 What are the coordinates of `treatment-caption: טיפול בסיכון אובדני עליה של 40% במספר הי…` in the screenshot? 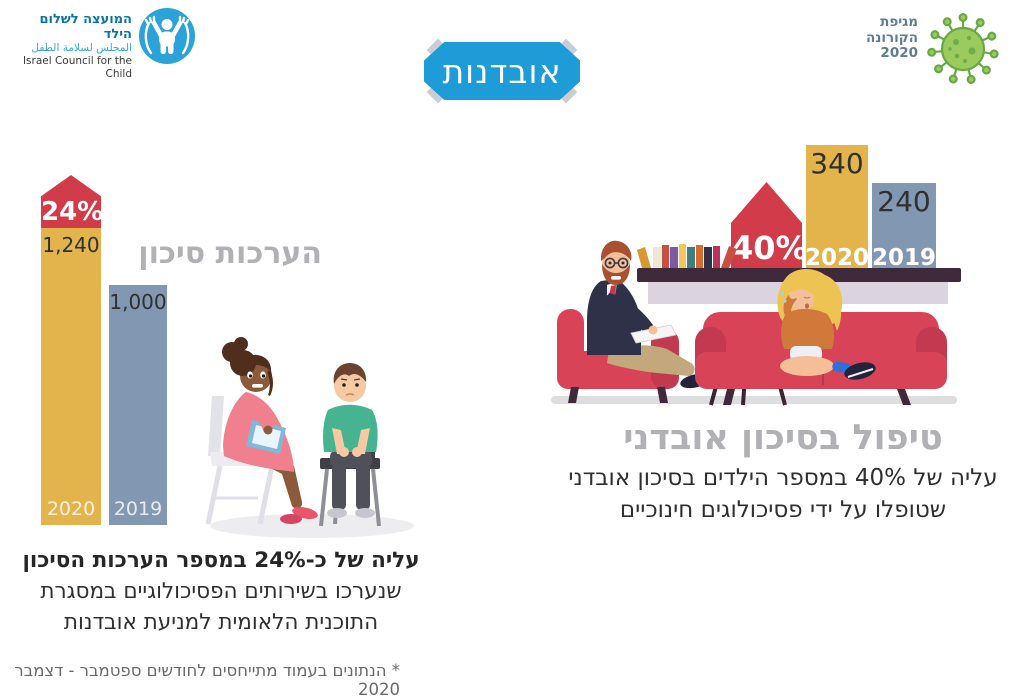 It's located at (783, 472).